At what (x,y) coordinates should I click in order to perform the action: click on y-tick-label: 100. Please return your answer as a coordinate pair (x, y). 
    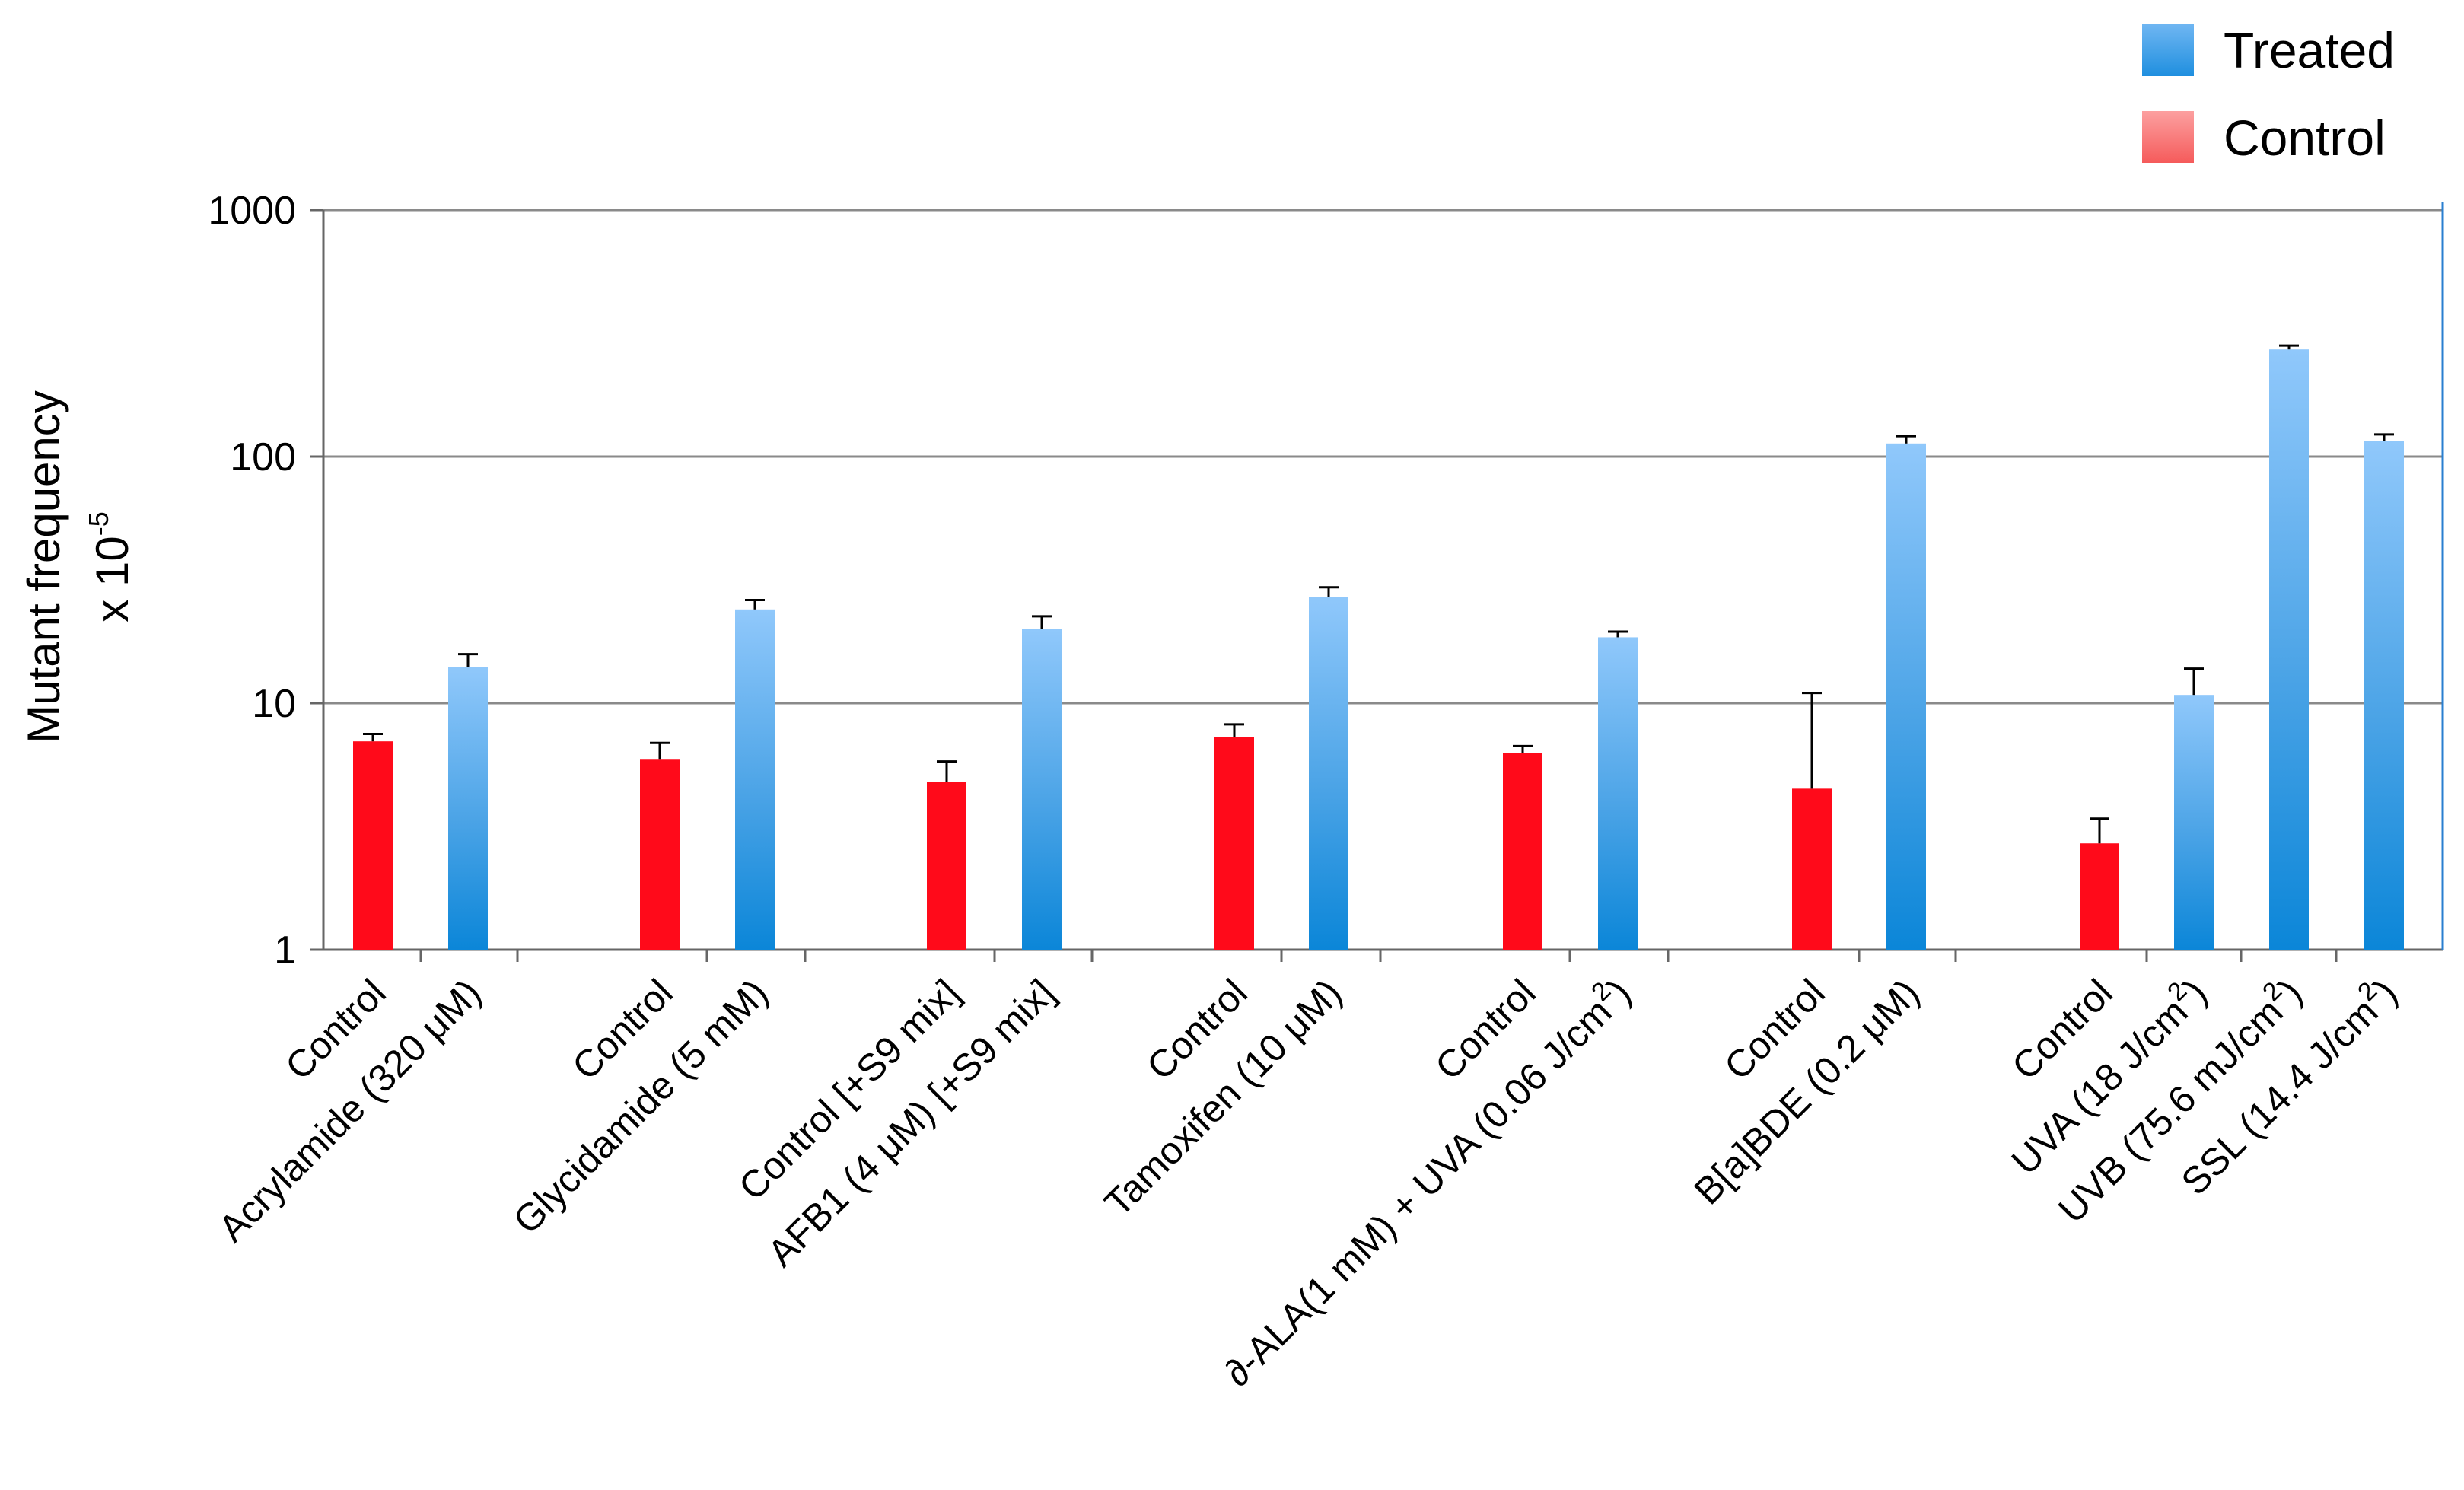
    Looking at the image, I should click on (263, 457).